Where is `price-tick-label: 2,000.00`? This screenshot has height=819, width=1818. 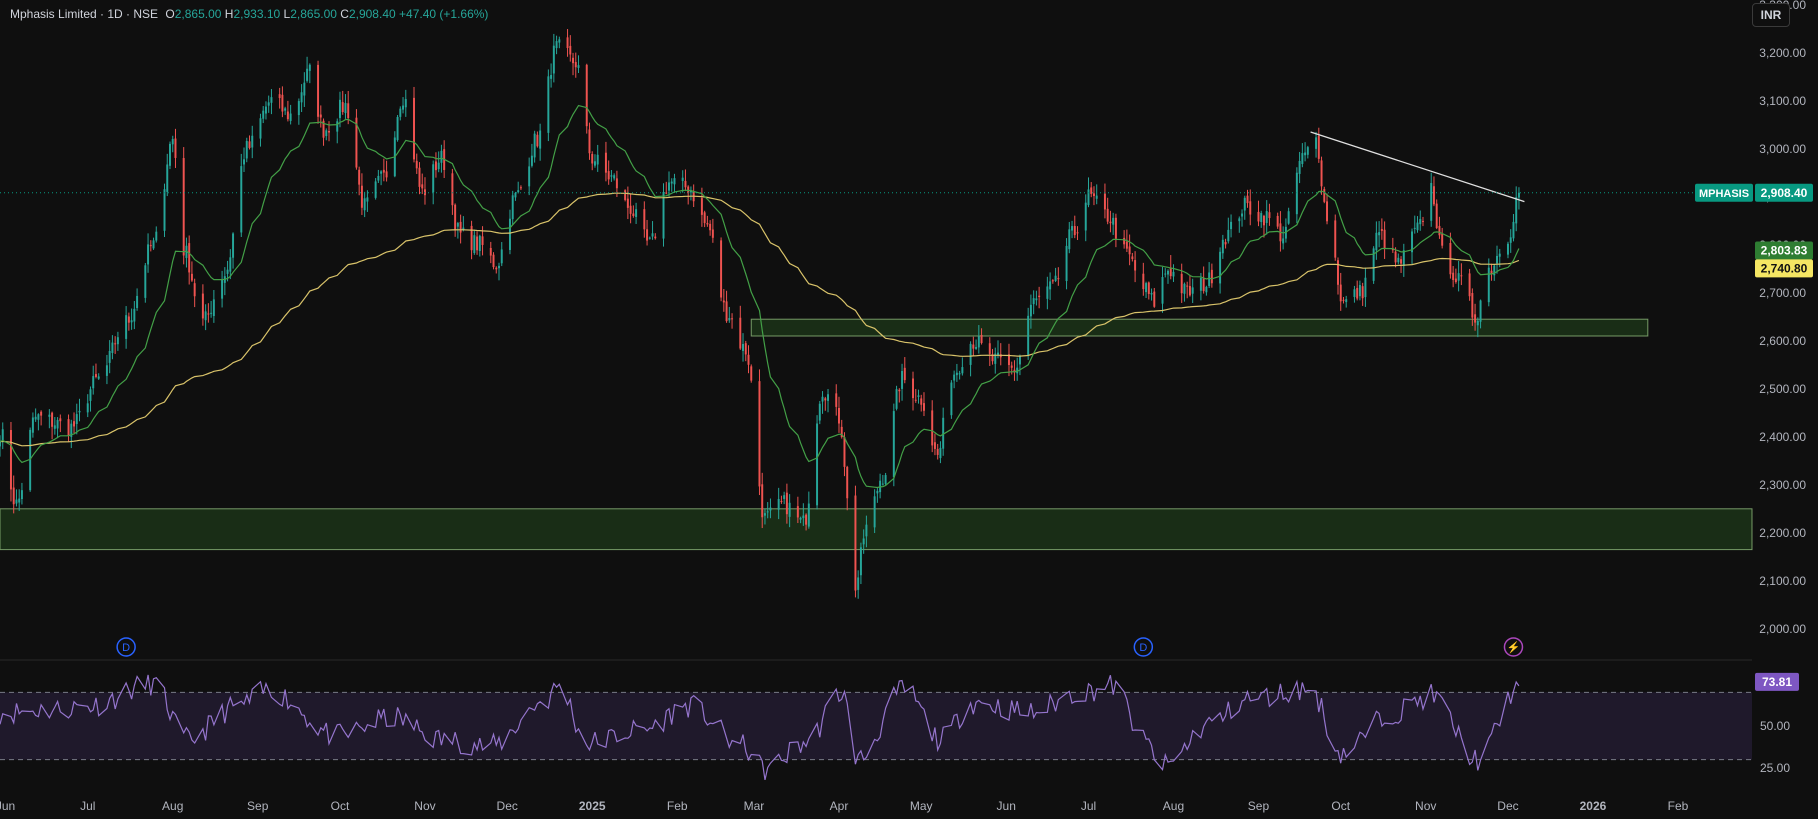 price-tick-label: 2,000.00 is located at coordinates (1782, 629).